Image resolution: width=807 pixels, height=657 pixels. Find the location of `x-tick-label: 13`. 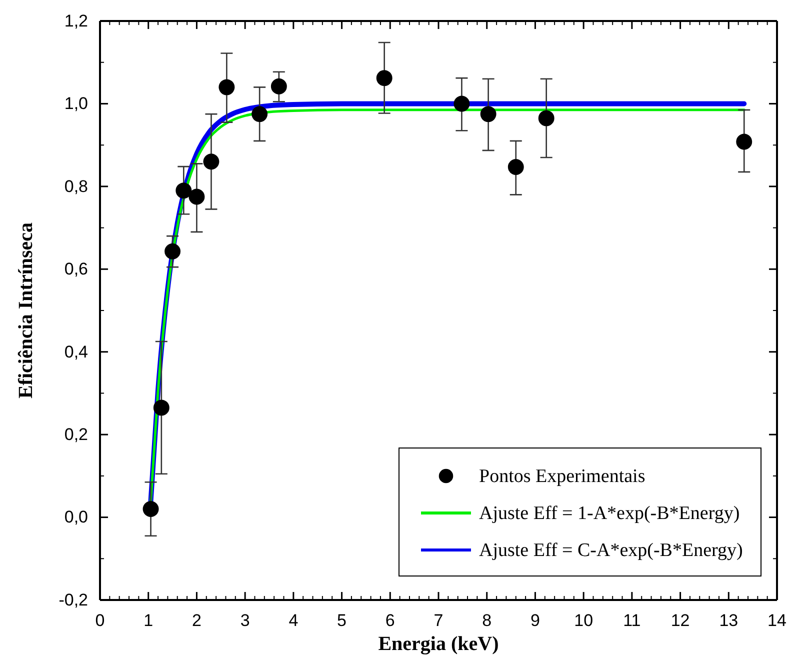

x-tick-label: 13 is located at coordinates (728, 620).